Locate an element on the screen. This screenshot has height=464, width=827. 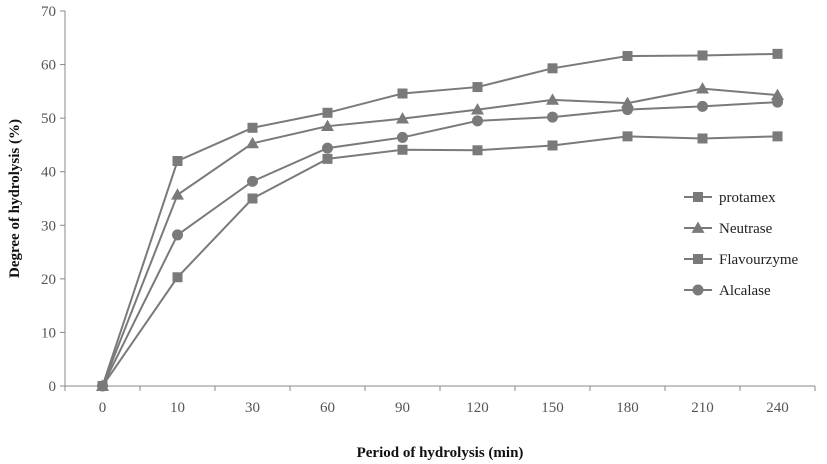
x-tick-label: 180 is located at coordinates (627, 408).